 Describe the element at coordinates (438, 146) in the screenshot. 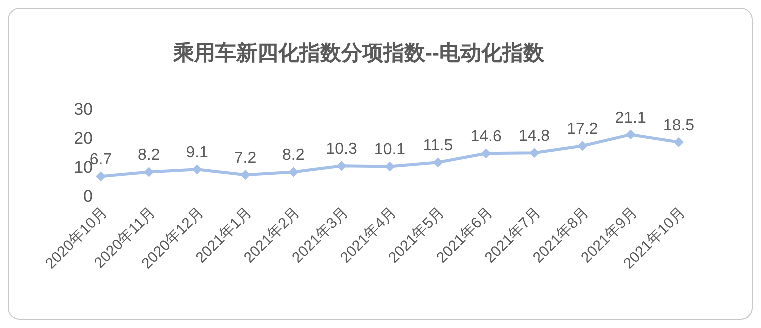

I see `data-label: 11.5` at that location.